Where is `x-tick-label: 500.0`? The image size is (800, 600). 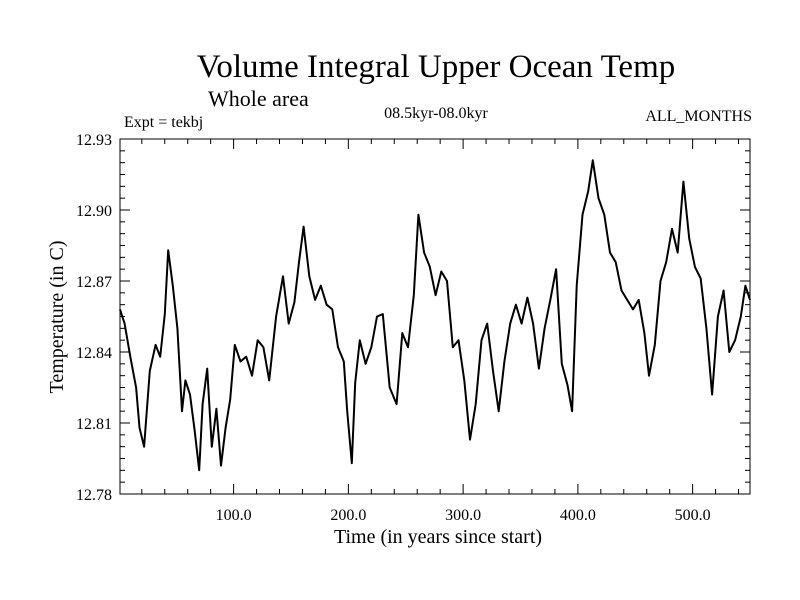 x-tick-label: 500.0 is located at coordinates (693, 515).